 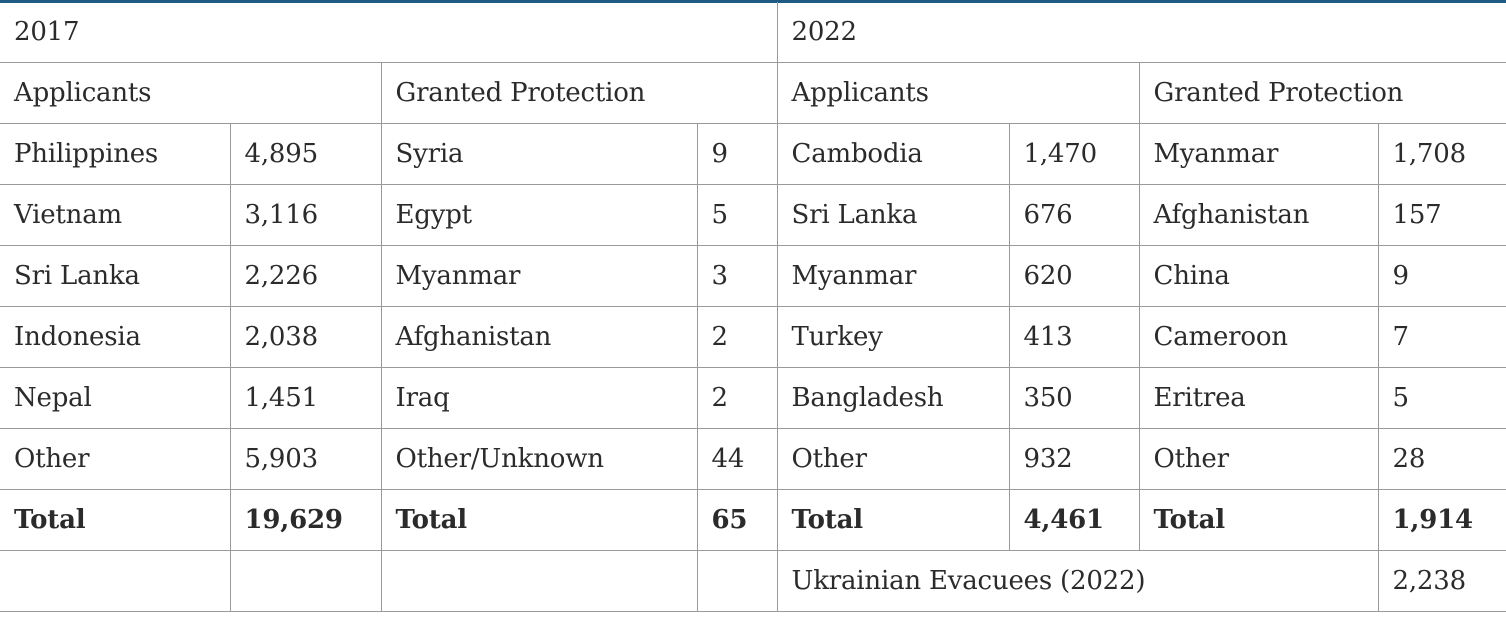 I want to click on granted-total-label-2022: Total, so click(x=1258, y=520).